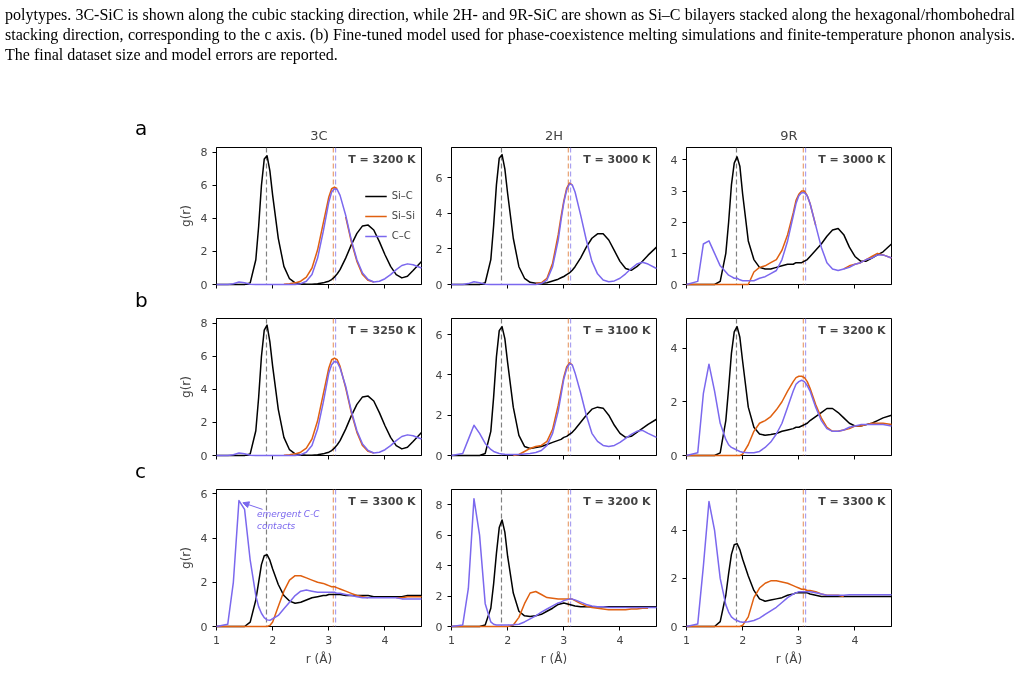 Image resolution: width=1028 pixels, height=690 pixels. What do you see at coordinates (403, 215) in the screenshot?
I see `legend-label: Si–Si` at bounding box center [403, 215].